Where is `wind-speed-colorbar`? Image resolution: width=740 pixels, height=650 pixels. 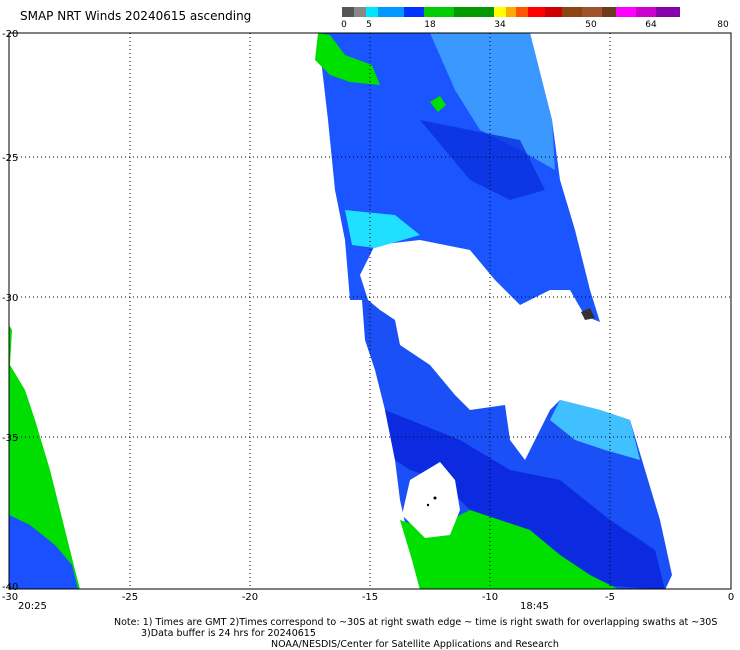 wind-speed-colorbar is located at coordinates (535, 12).